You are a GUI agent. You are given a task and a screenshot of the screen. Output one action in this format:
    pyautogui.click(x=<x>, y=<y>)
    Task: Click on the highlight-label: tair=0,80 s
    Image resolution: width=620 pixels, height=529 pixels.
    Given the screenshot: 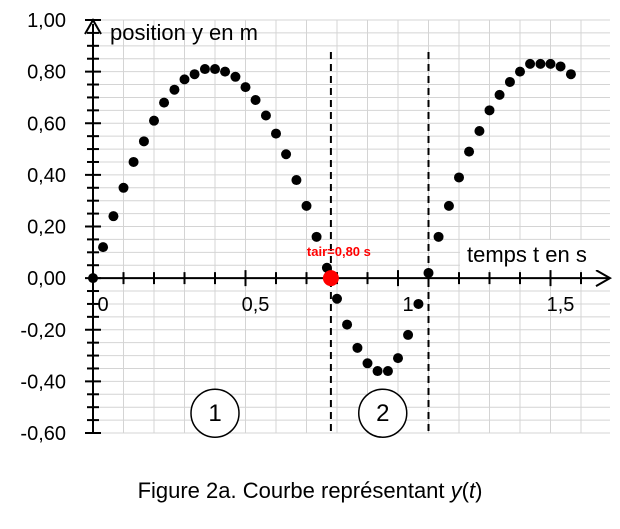 What is the action you would take?
    pyautogui.click(x=339, y=251)
    